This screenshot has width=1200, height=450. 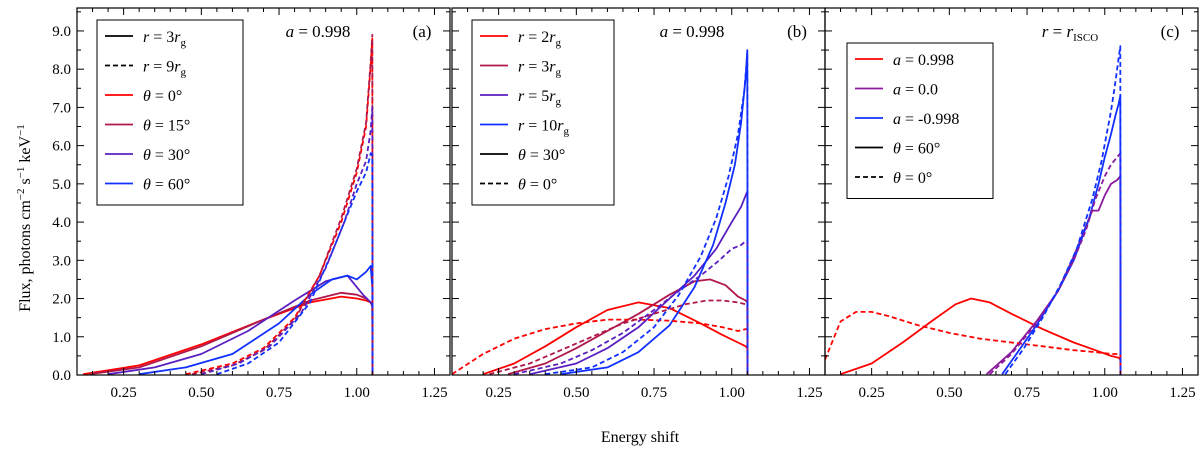 I want to click on legend-entry: r = 5rg, so click(x=540, y=98).